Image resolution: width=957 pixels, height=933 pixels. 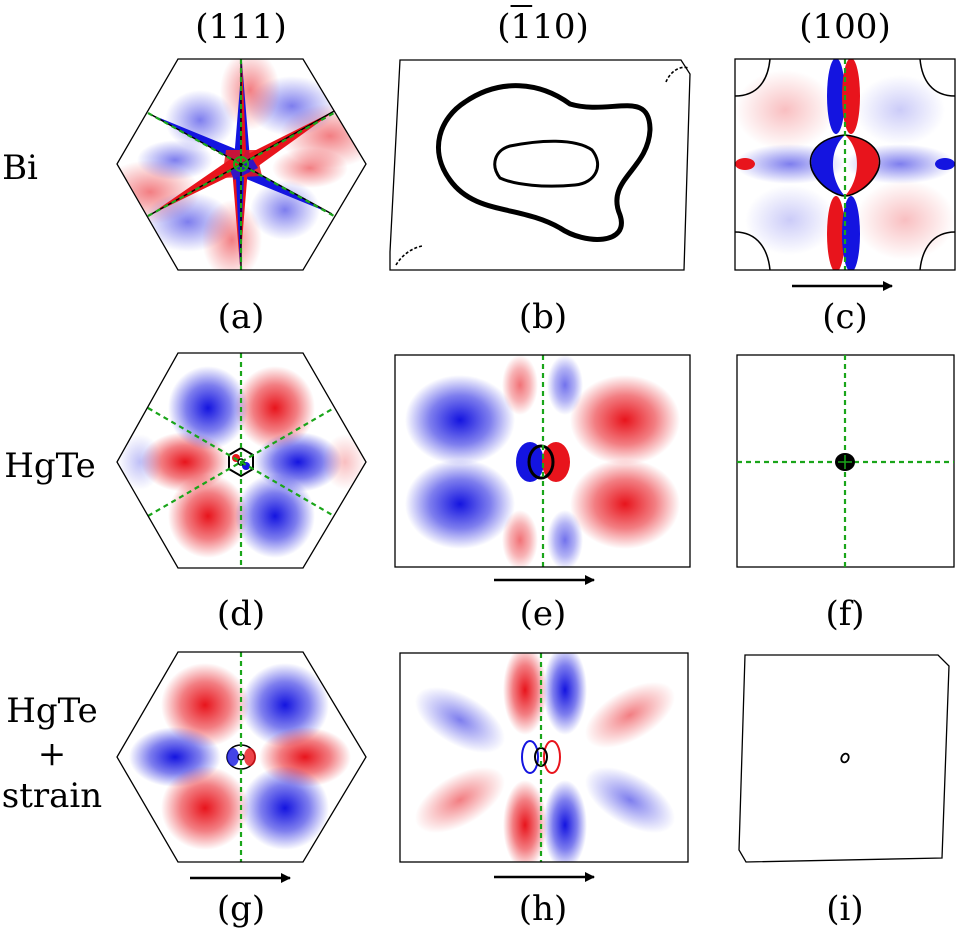 What do you see at coordinates (409, 255) in the screenshot?
I see `panel-b-corner-contour-bottom` at bounding box center [409, 255].